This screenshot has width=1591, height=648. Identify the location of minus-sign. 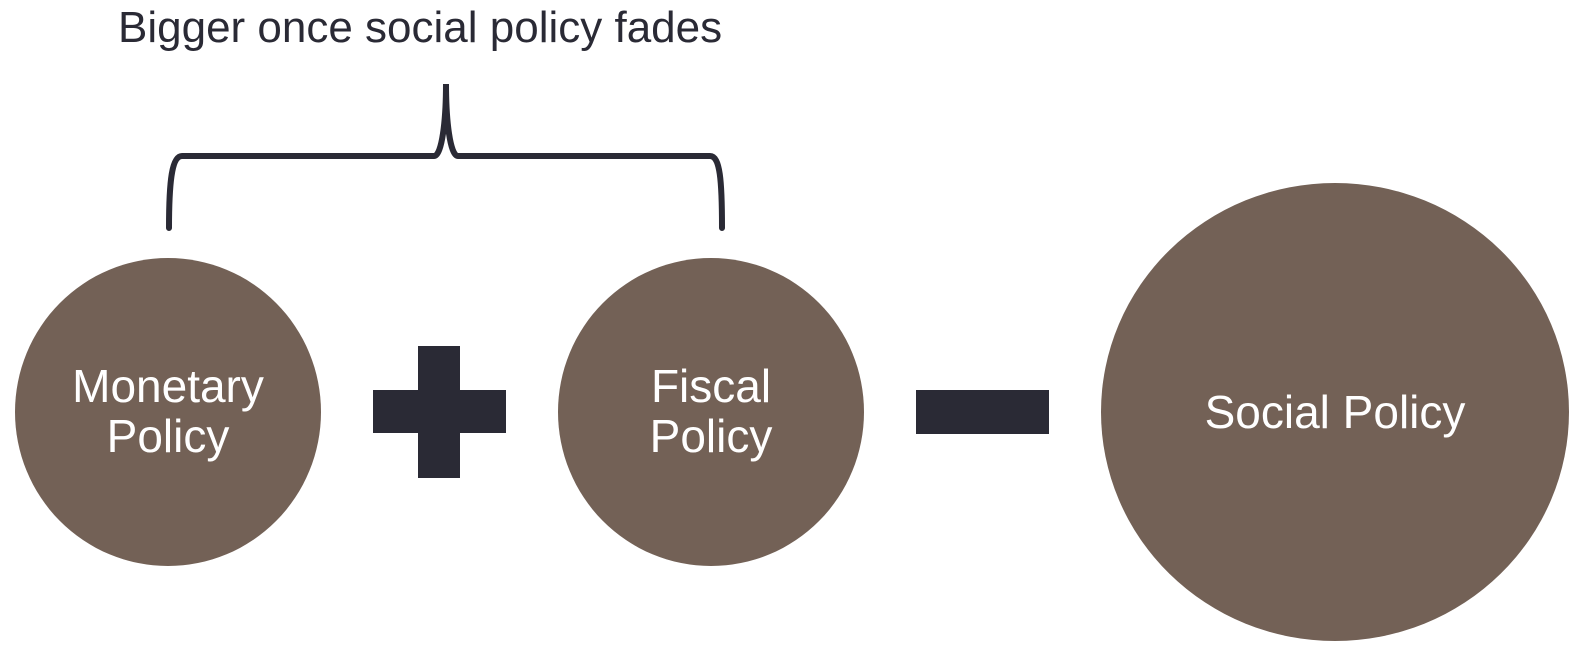
(982, 412).